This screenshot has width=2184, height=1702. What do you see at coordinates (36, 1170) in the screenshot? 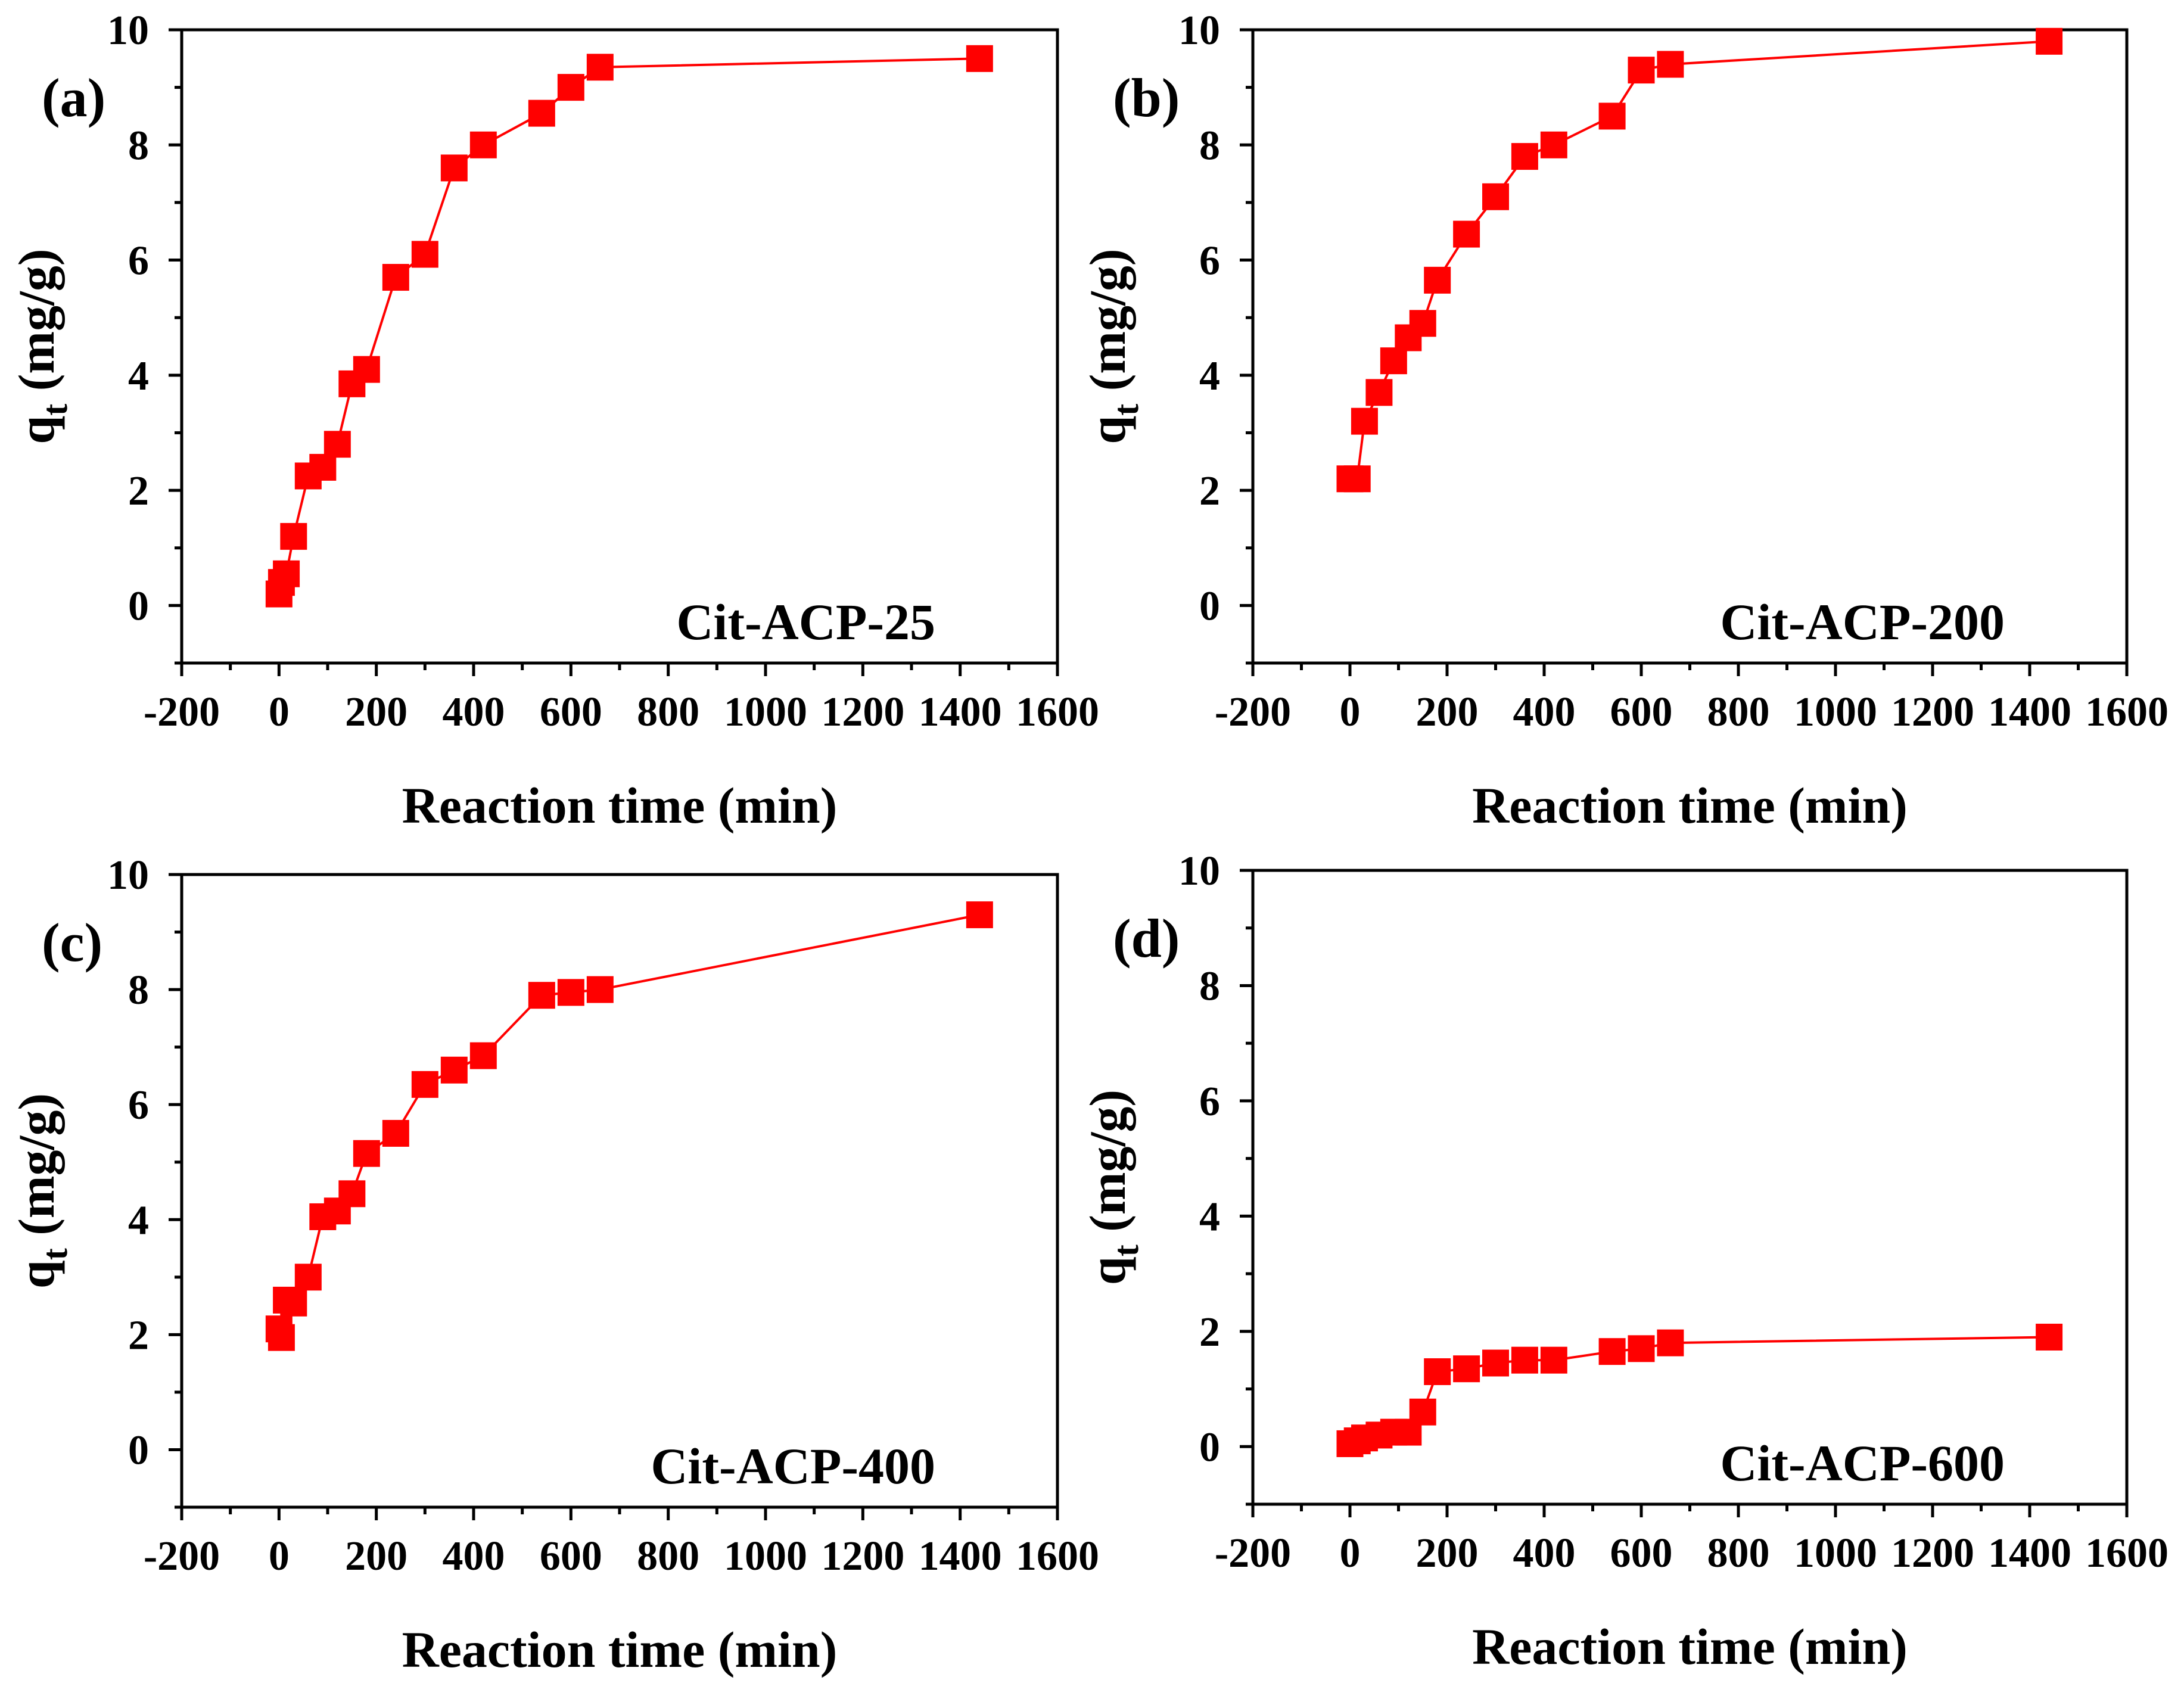
I see `y-axis-title-unit: (mg/g)` at bounding box center [36, 1170].